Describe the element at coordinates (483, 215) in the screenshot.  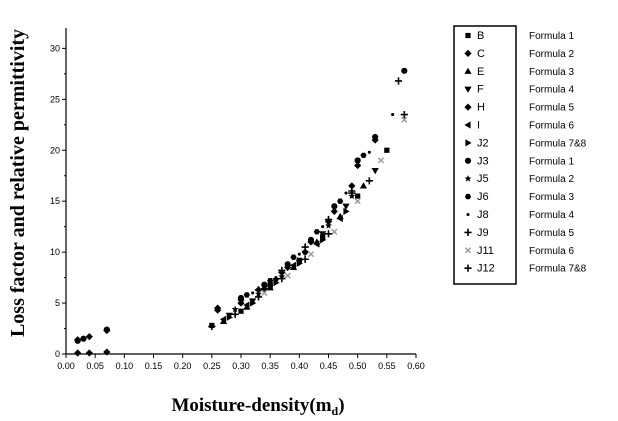
I see `legend-label: J8` at that location.